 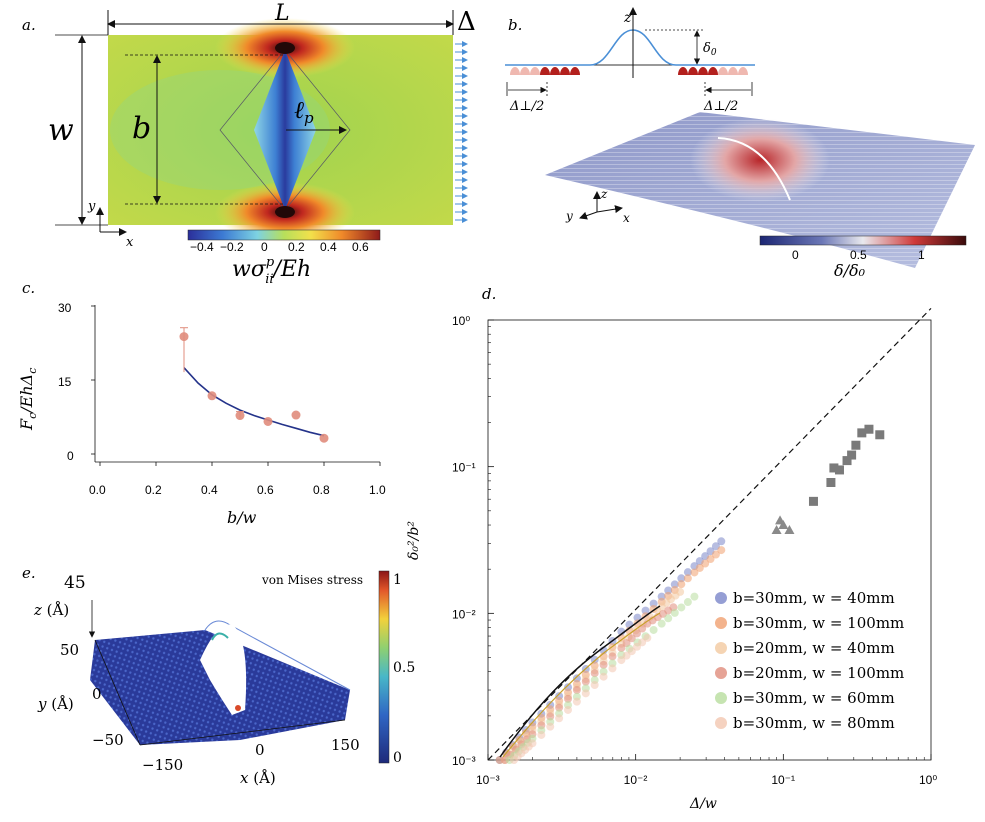 I want to click on c-y-tick-label: 30, so click(x=65, y=308).